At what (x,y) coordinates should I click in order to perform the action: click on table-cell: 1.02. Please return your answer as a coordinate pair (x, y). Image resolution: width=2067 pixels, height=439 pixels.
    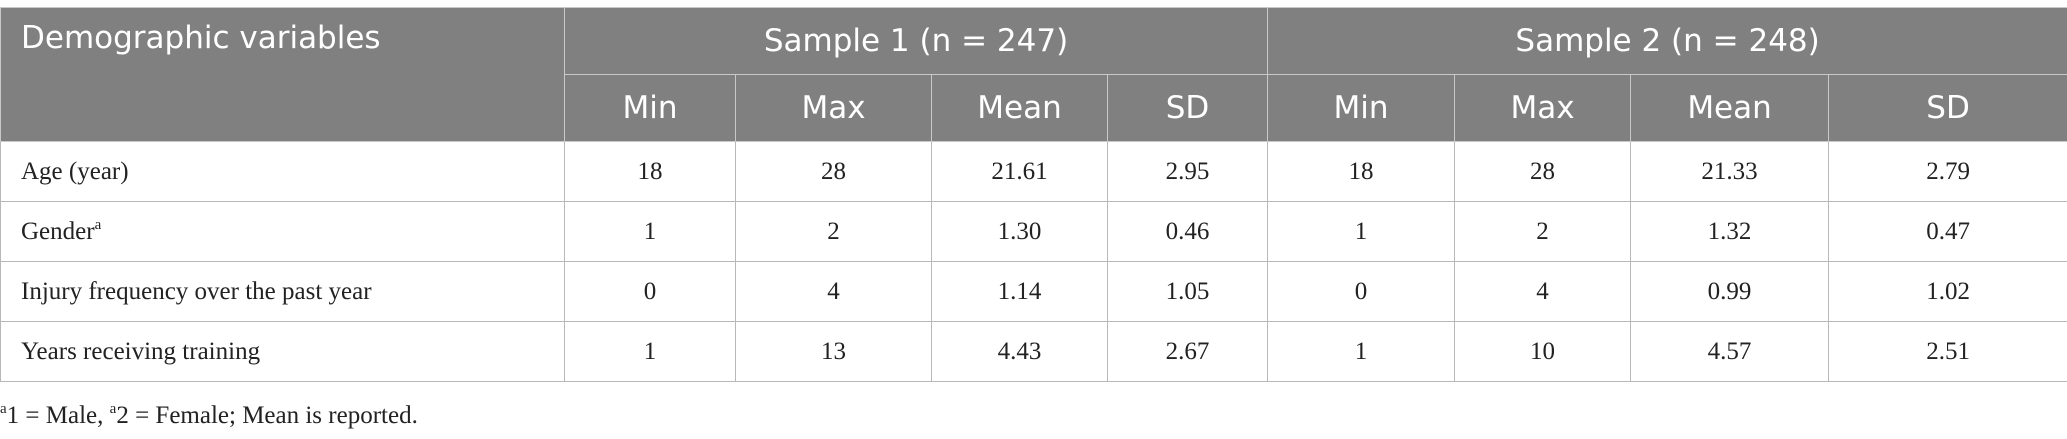
    Looking at the image, I should click on (1947, 291).